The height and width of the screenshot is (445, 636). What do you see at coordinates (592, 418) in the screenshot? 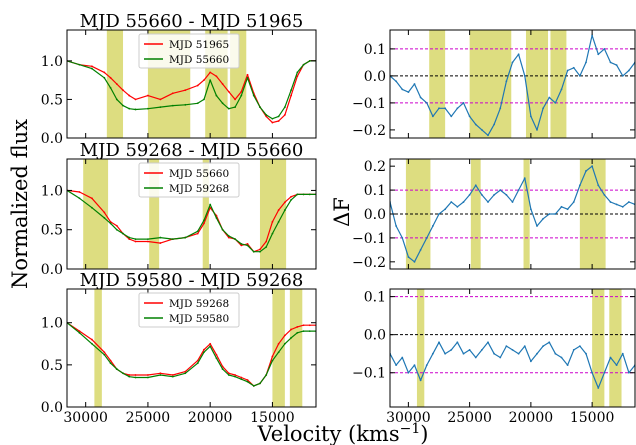
I see `x-tick-label: 15000` at bounding box center [592, 418].